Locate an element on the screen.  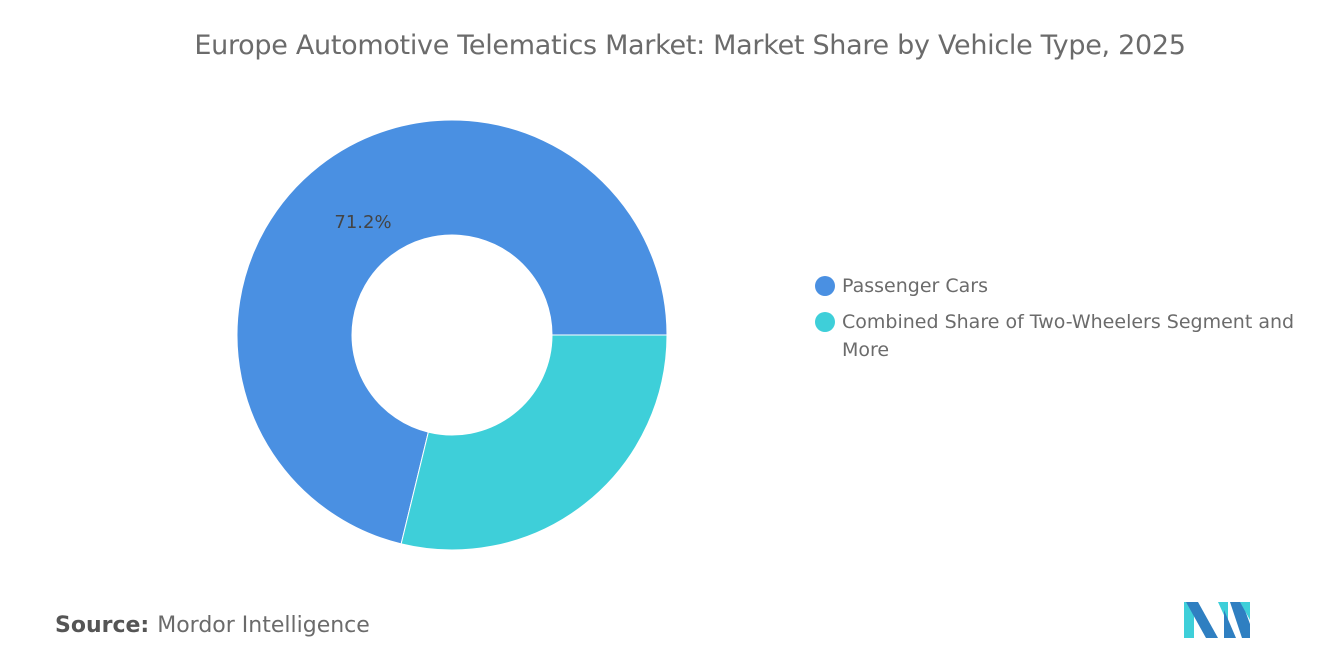
mordor-intelligence-logo is located at coordinates (1217, 620).